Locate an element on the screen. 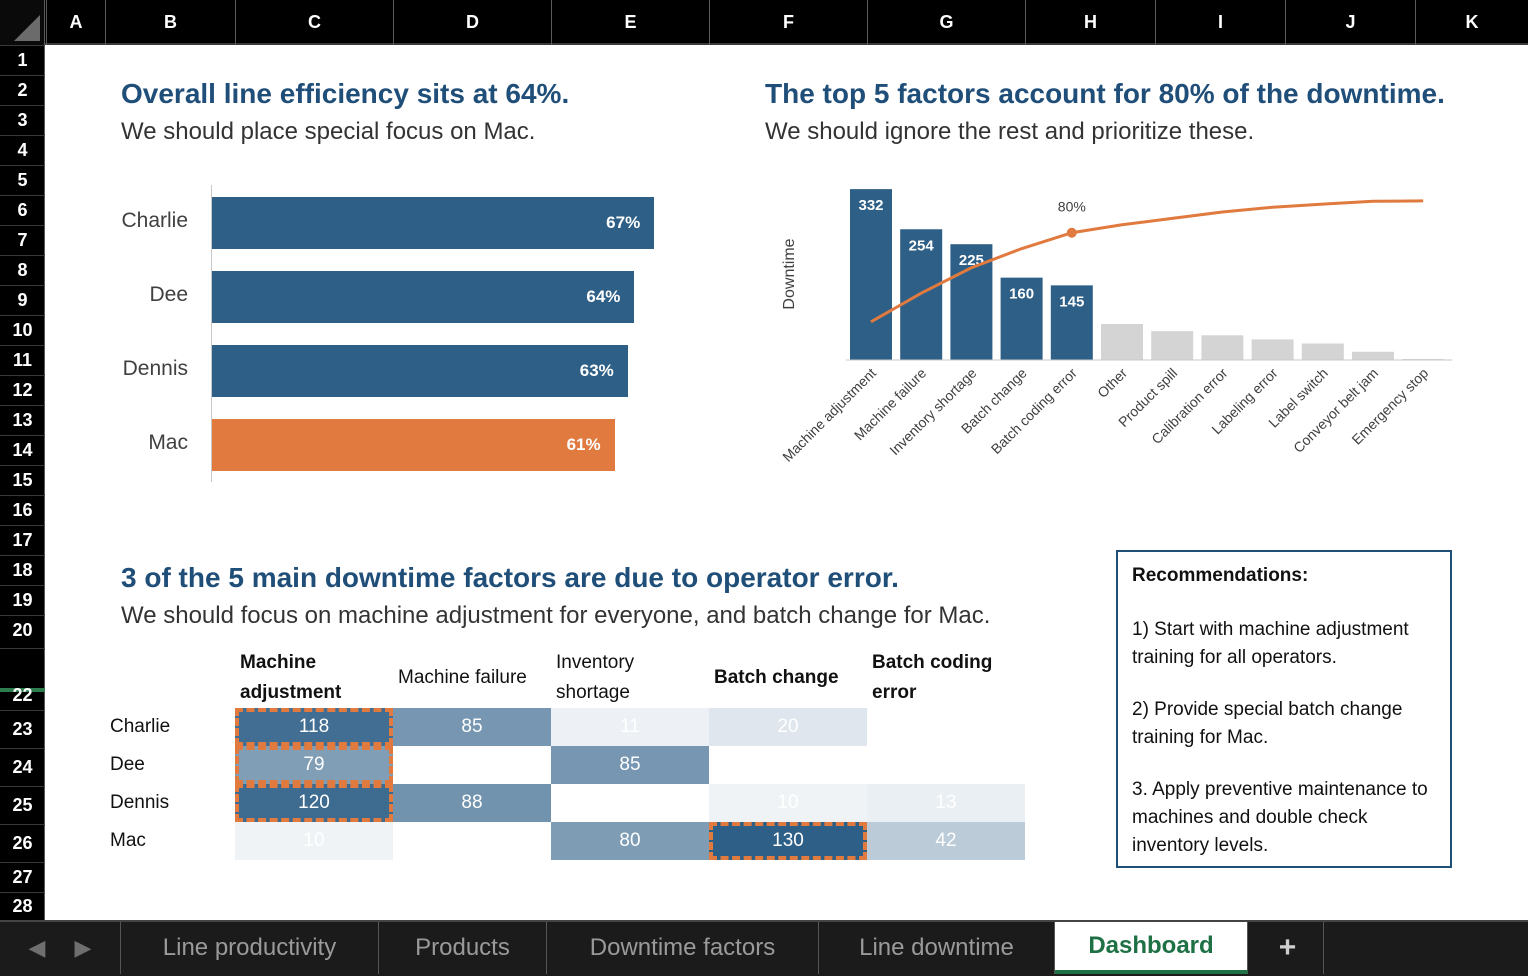 The image size is (1528, 976). tab-products: Products is located at coordinates (463, 948).